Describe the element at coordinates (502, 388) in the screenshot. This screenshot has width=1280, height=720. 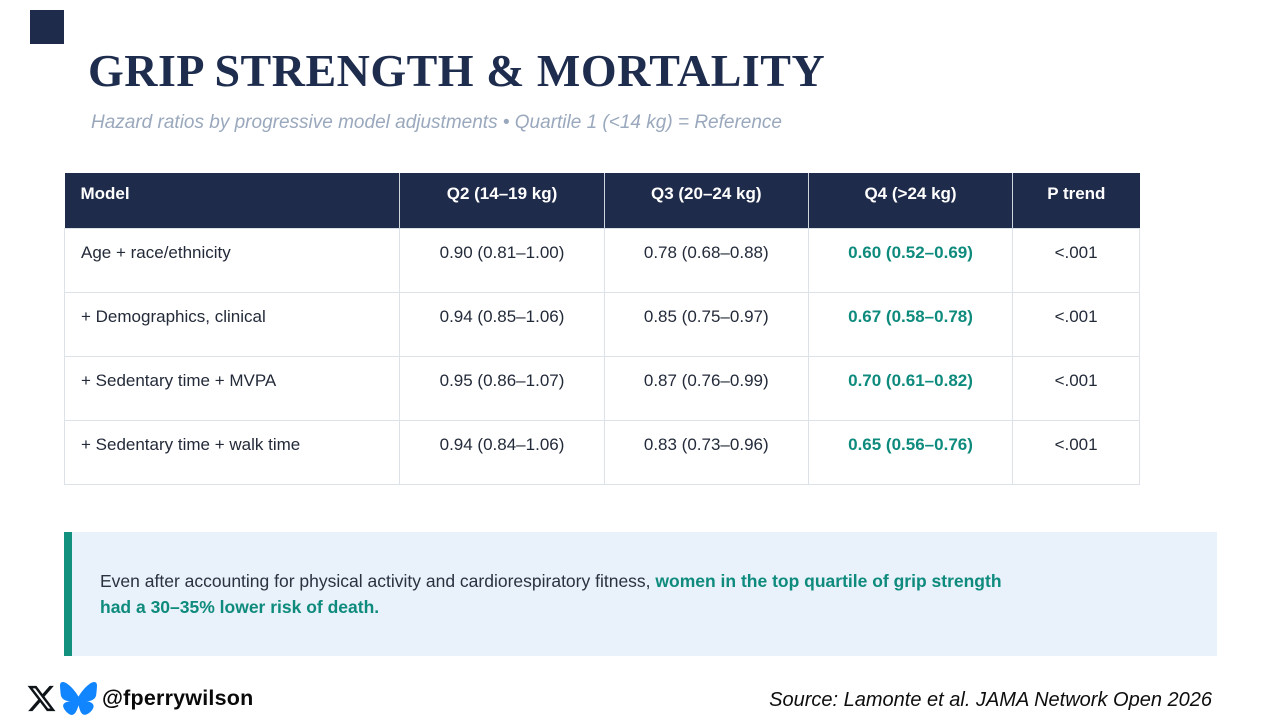
I see `q2-value: 0.95 (0.86–1.07)` at that location.